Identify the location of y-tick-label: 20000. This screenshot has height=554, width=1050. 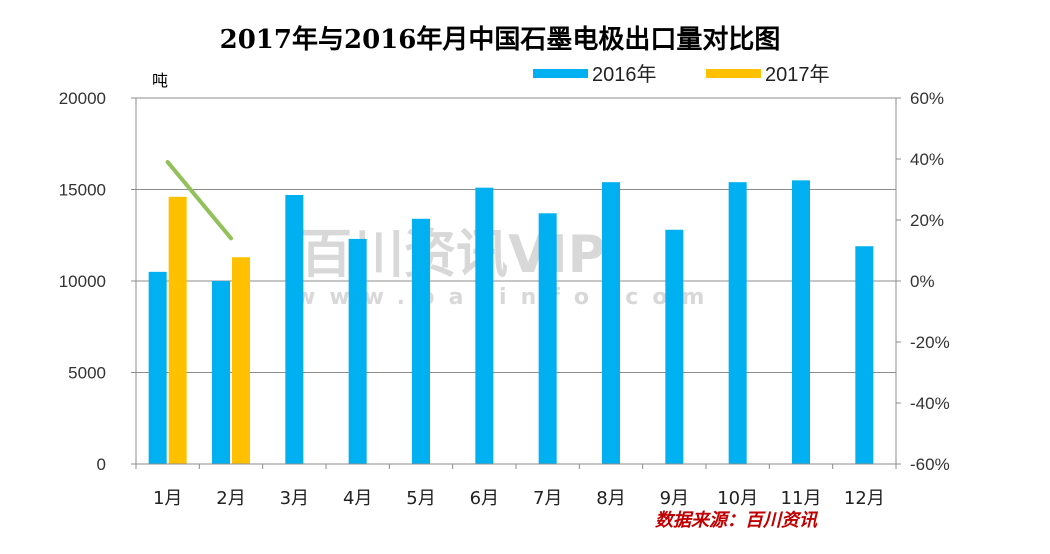
(82, 98).